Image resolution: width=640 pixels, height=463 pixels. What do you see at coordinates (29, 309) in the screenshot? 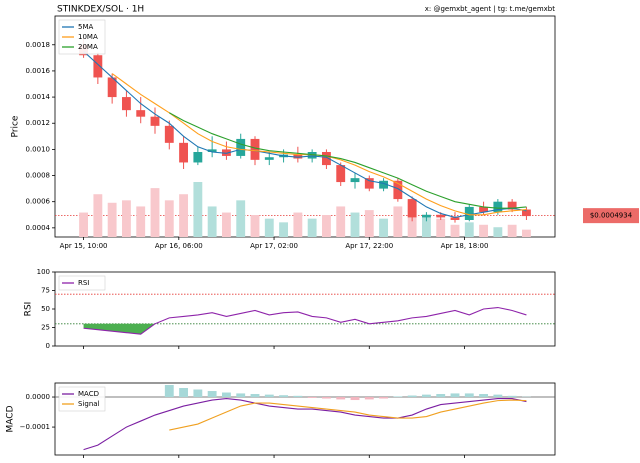
I see `y-axis-label: RSI` at bounding box center [29, 309].